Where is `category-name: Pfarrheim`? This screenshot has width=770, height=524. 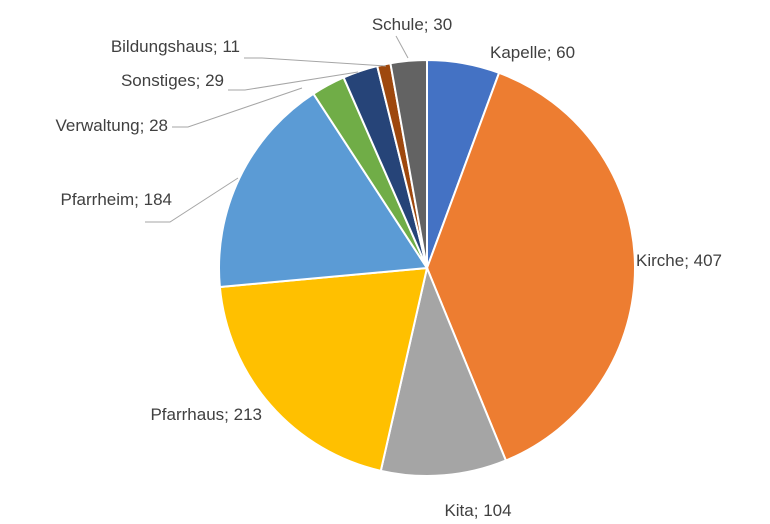 category-name: Pfarrheim is located at coordinates (97, 199).